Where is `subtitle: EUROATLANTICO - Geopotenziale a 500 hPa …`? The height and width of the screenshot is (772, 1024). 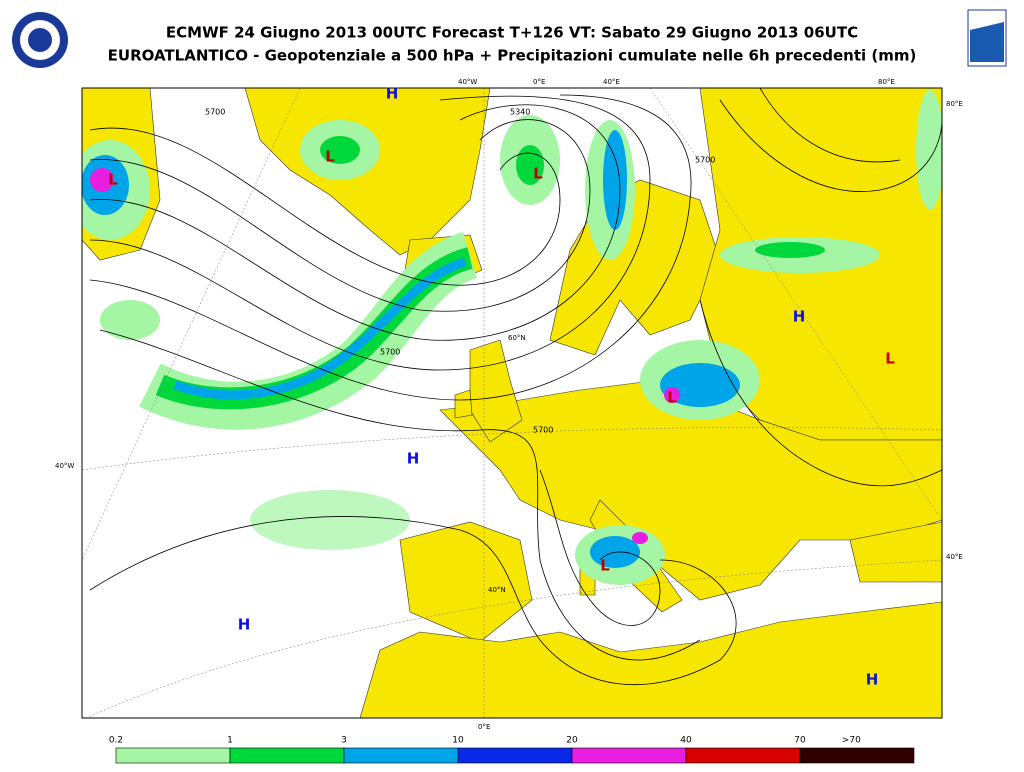 subtitle: EUROATLANTICO - Geopotenziale a 500 hPa … is located at coordinates (512, 56).